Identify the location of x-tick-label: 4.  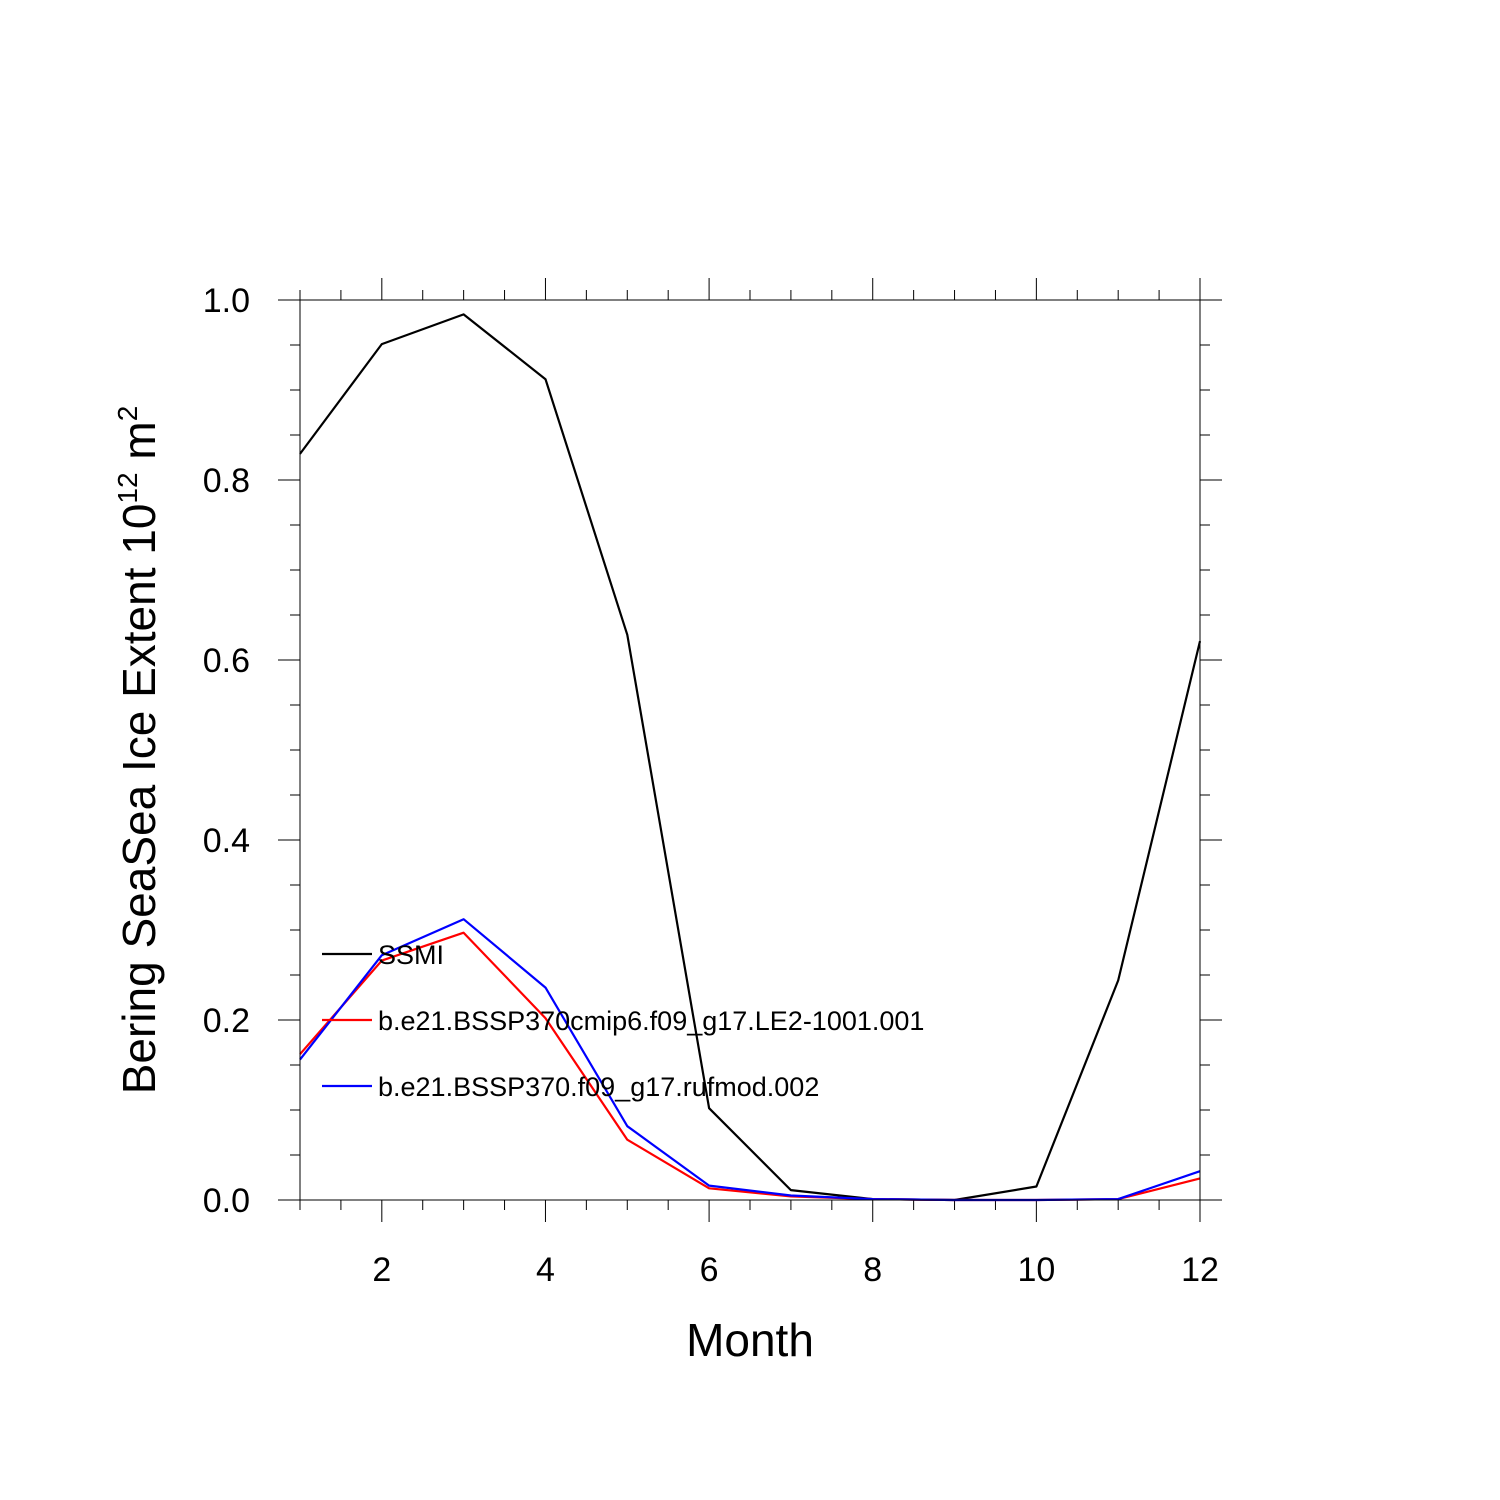
(545, 1270).